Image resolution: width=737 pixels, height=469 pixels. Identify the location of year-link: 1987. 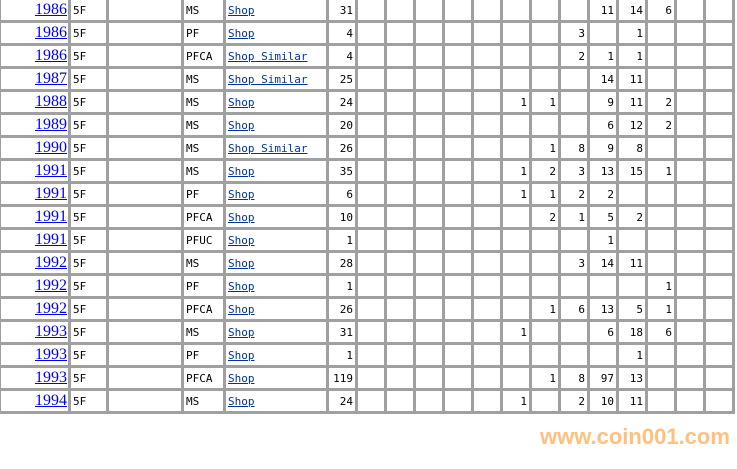
(51, 79).